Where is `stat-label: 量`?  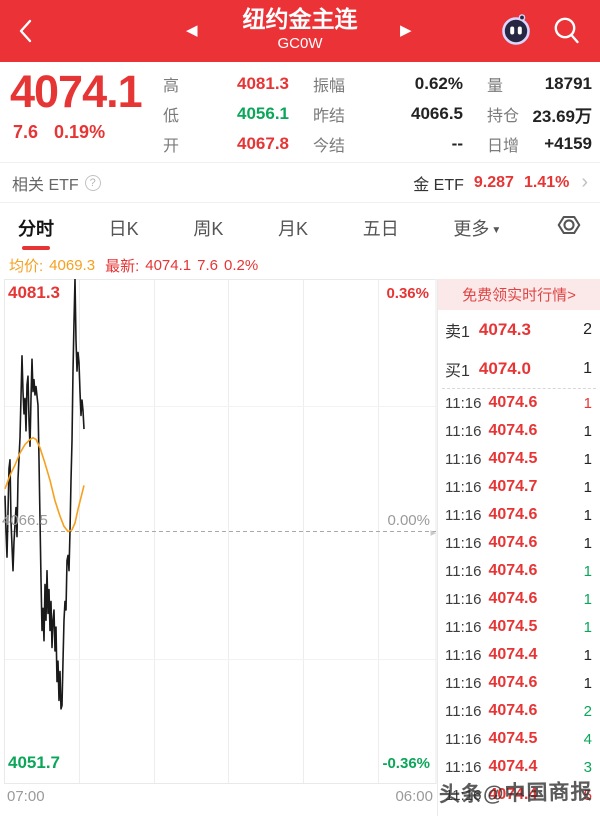
stat-label: 量 is located at coordinates (495, 86).